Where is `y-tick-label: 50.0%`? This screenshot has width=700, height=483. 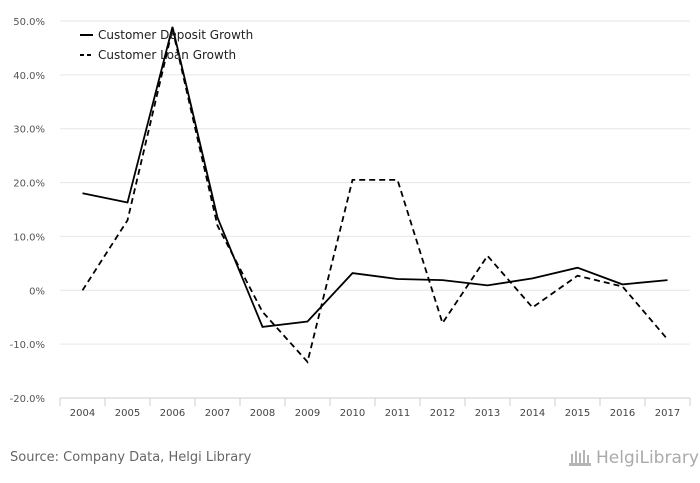 y-tick-label: 50.0% is located at coordinates (29, 22).